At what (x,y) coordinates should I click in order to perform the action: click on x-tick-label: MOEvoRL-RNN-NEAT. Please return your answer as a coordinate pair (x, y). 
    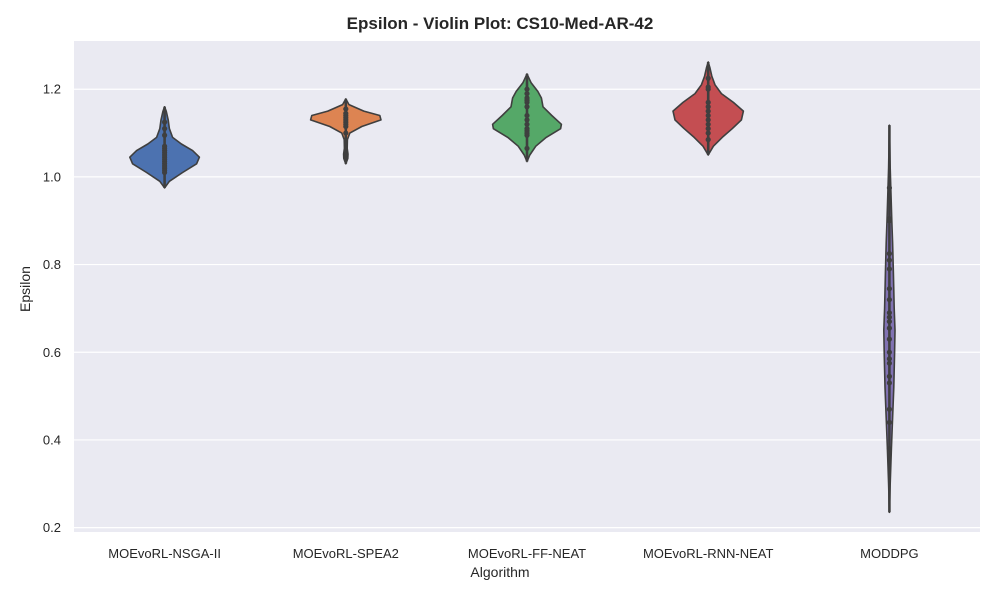
    Looking at the image, I should click on (708, 553).